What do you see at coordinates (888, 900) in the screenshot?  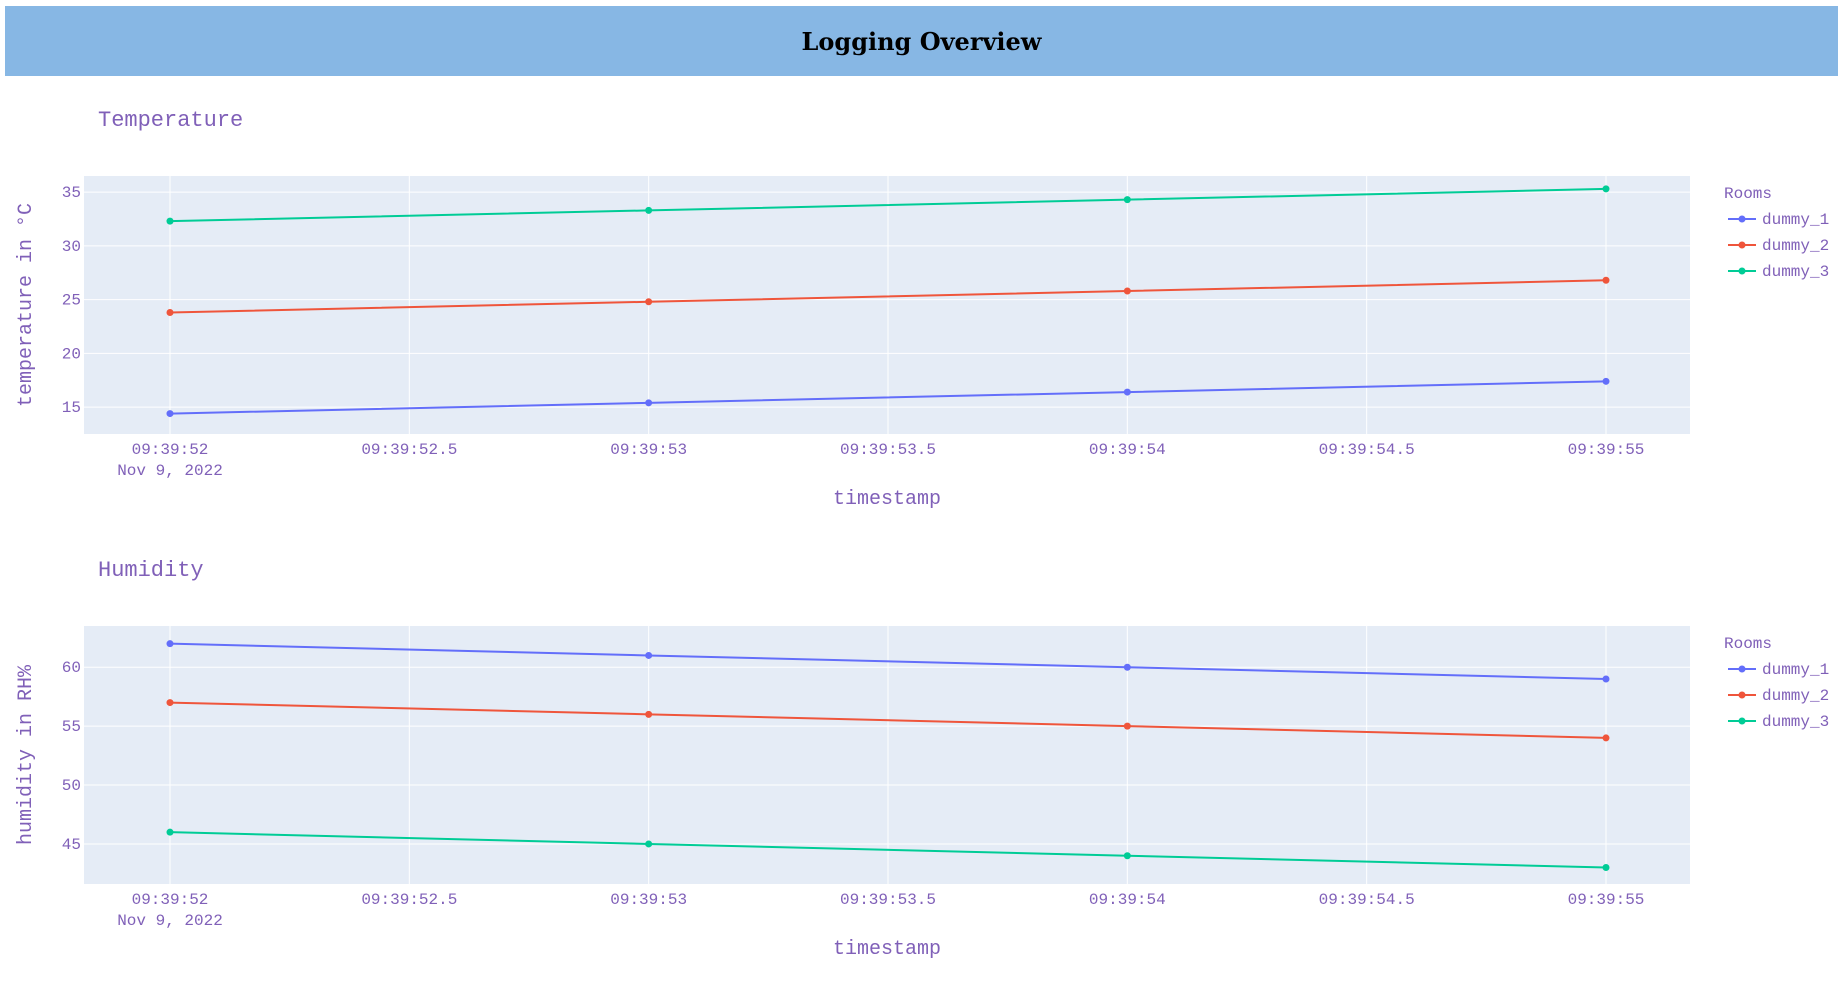 I see `humidity-x-tick-label: 09:39:53.5` at bounding box center [888, 900].